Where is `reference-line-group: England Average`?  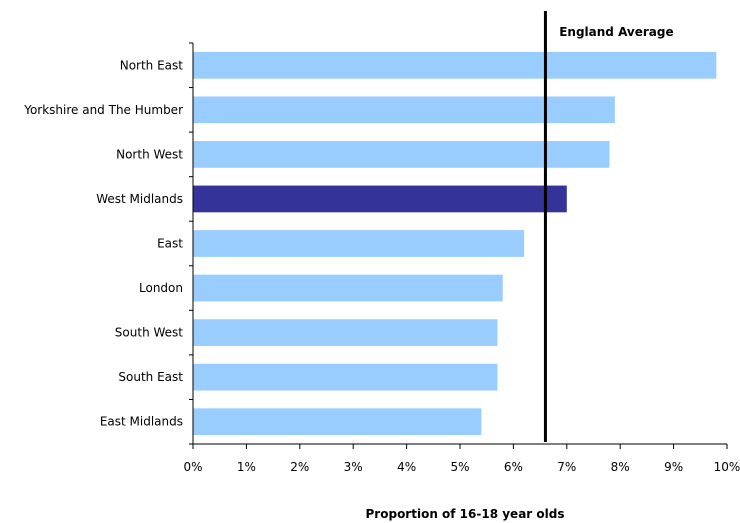 reference-line-group: England Average is located at coordinates (608, 226).